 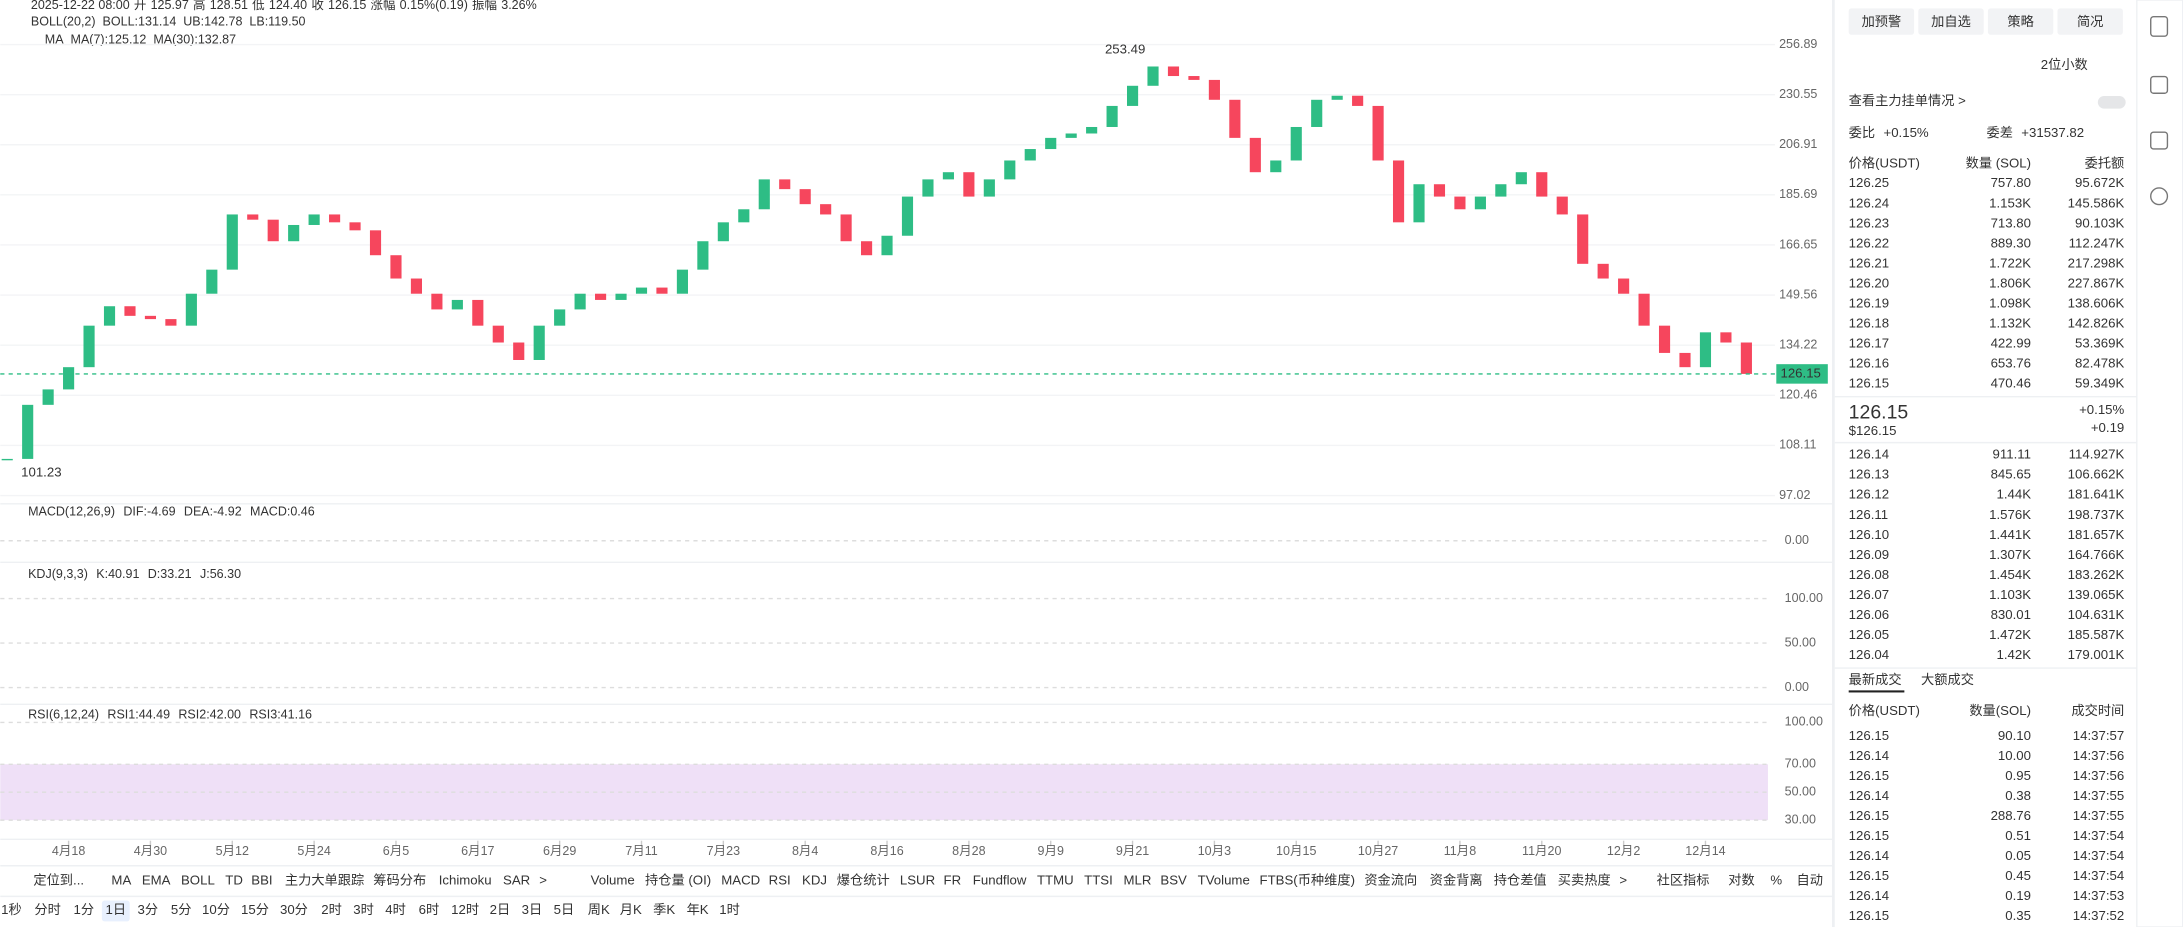 What do you see at coordinates (331, 909) in the screenshot?
I see `timeframe-item: 2时` at bounding box center [331, 909].